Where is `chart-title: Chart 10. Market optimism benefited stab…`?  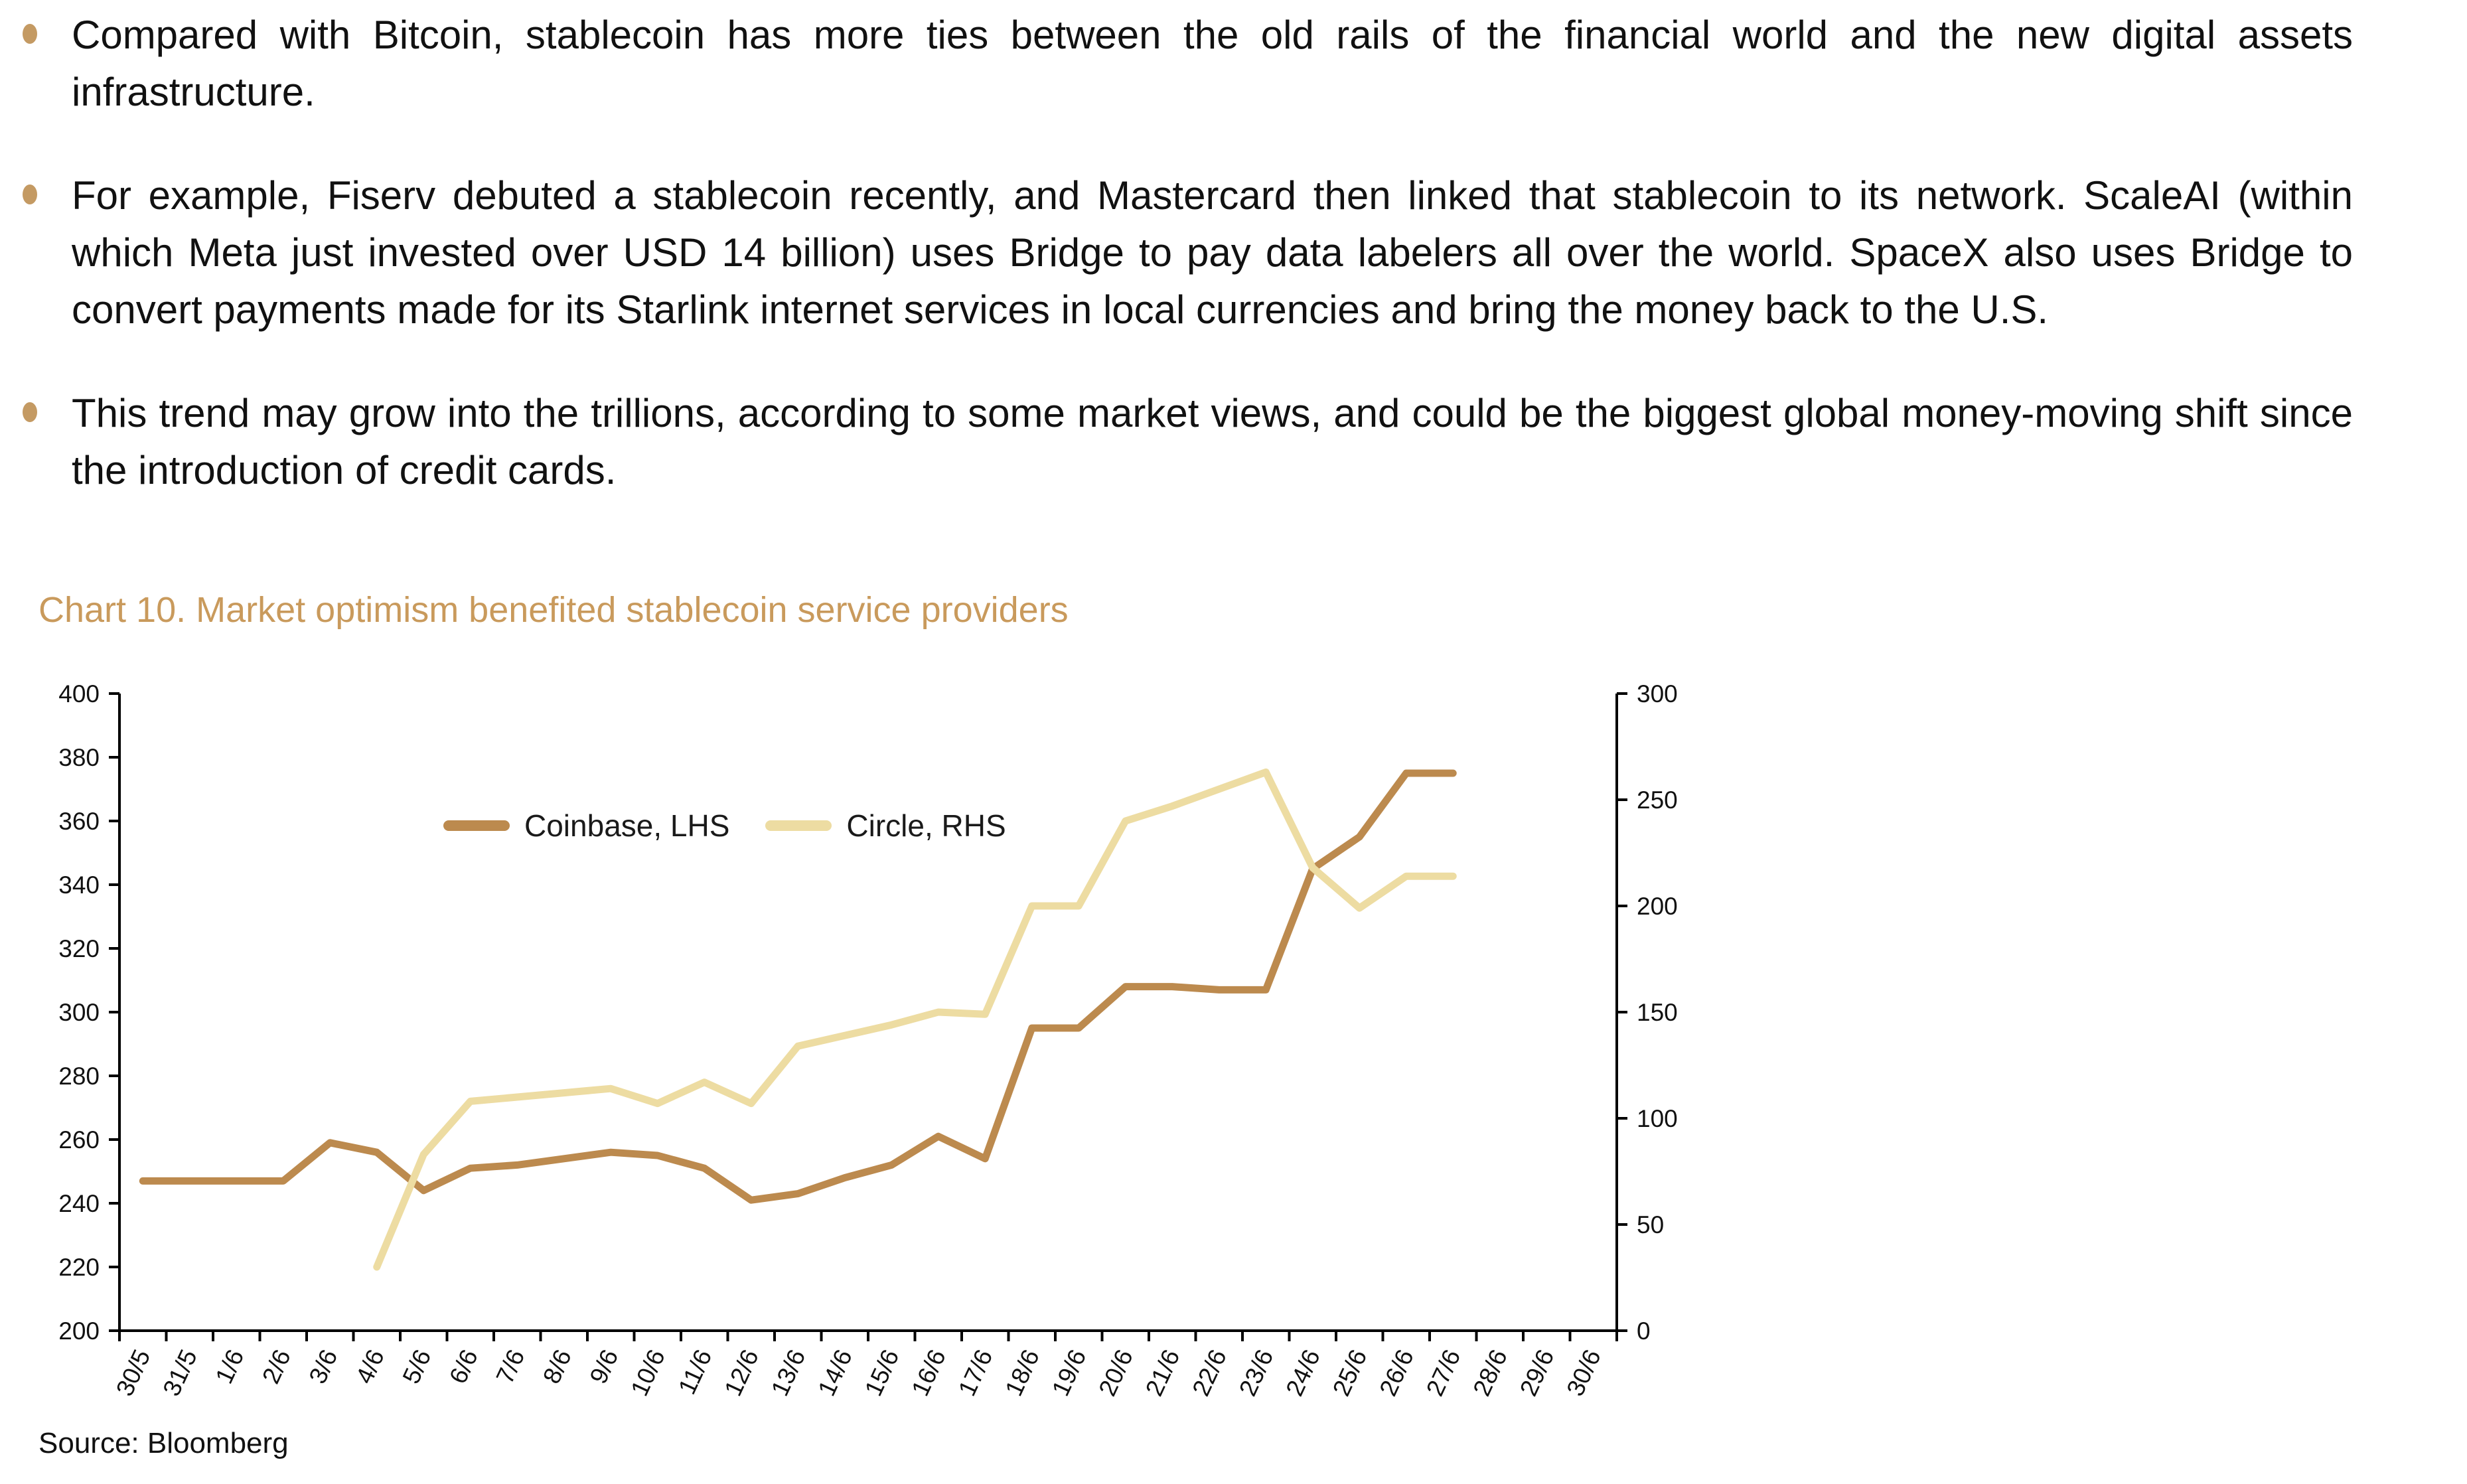
chart-title: Chart 10. Market optimism benefited stab… is located at coordinates (553, 610).